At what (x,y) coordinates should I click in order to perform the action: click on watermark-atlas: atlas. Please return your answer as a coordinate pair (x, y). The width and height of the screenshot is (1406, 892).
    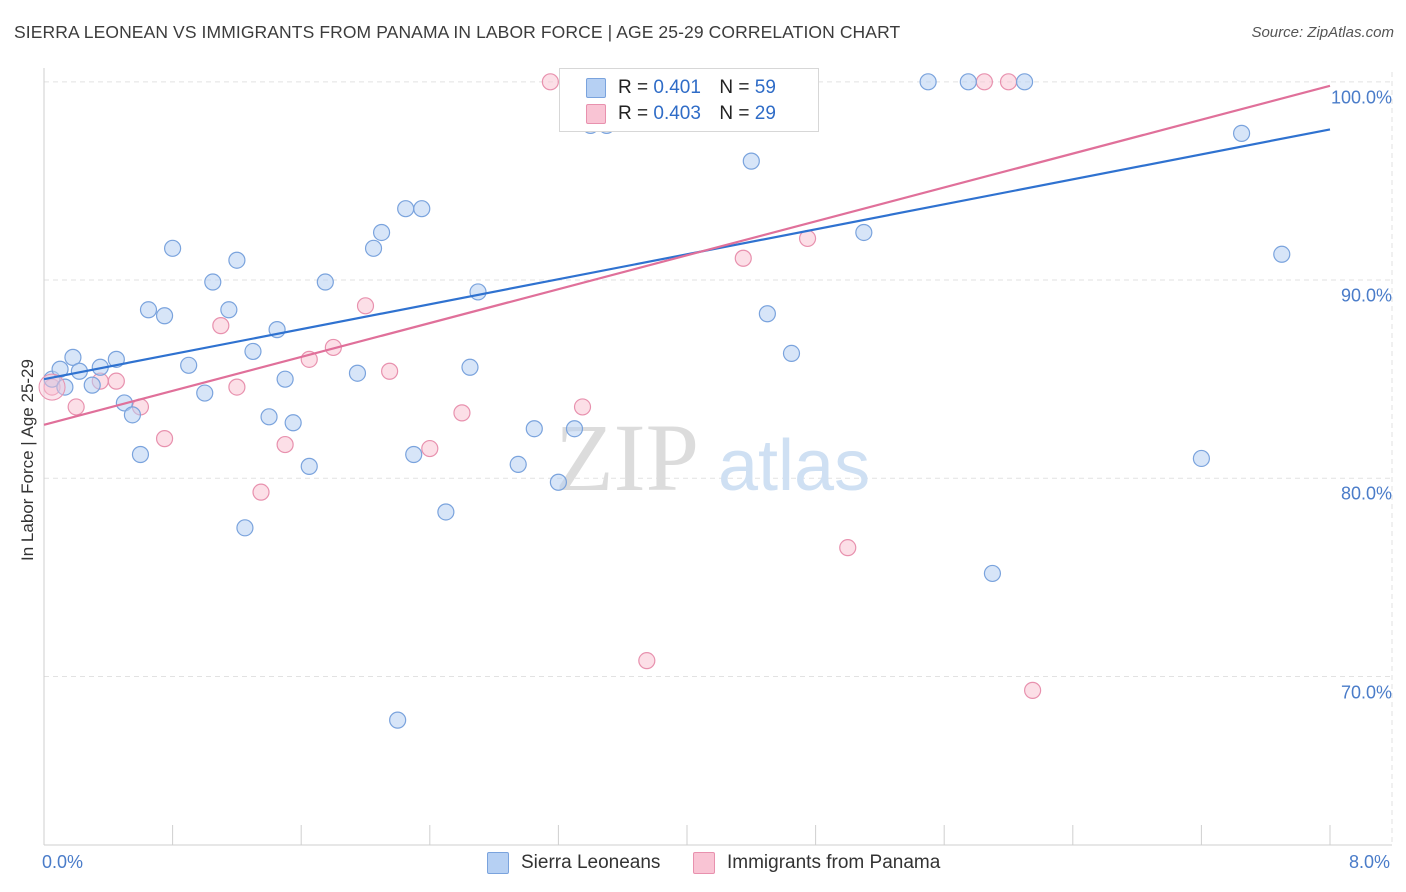
    Looking at the image, I should click on (794, 466).